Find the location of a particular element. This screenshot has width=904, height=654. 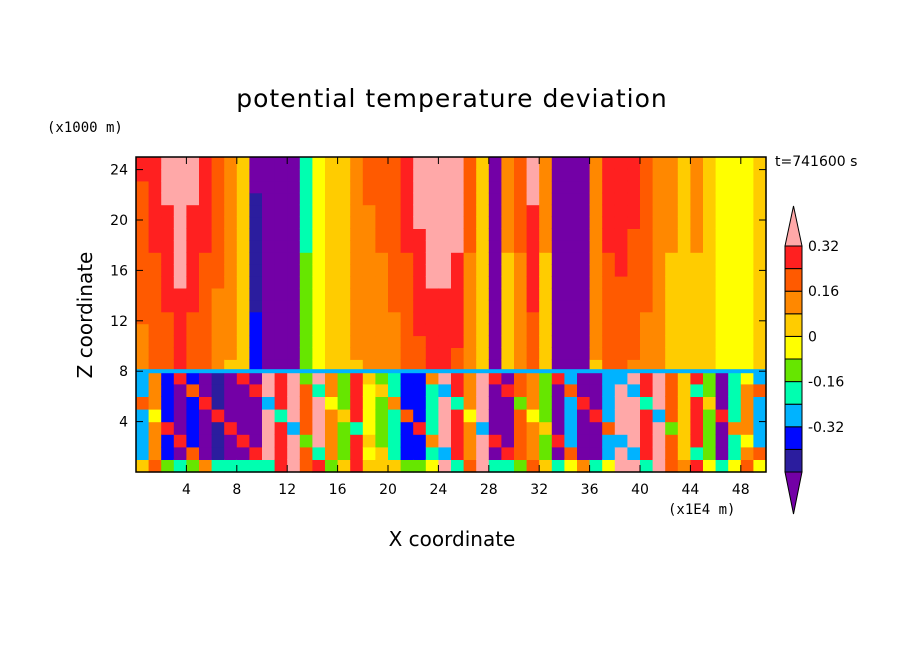

time-label: t=741600 s is located at coordinates (816, 162).